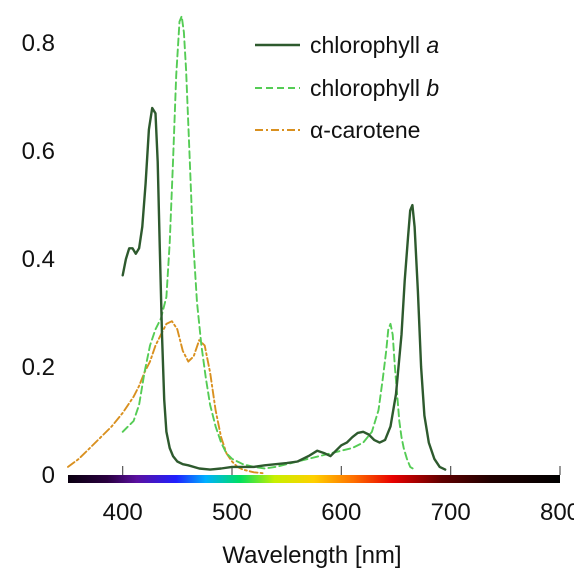 The width and height of the screenshot is (574, 574). What do you see at coordinates (123, 512) in the screenshot?
I see `x-tick-label: 400` at bounding box center [123, 512].